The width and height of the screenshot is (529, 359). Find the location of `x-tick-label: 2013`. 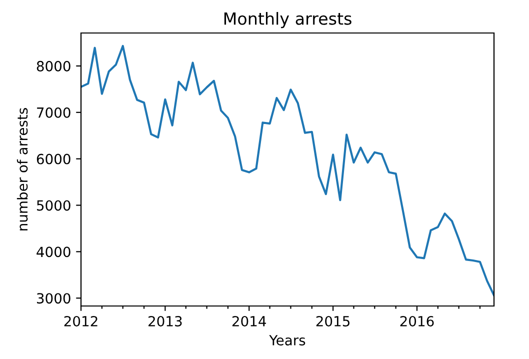

x-tick-label: 2013 is located at coordinates (165, 321).